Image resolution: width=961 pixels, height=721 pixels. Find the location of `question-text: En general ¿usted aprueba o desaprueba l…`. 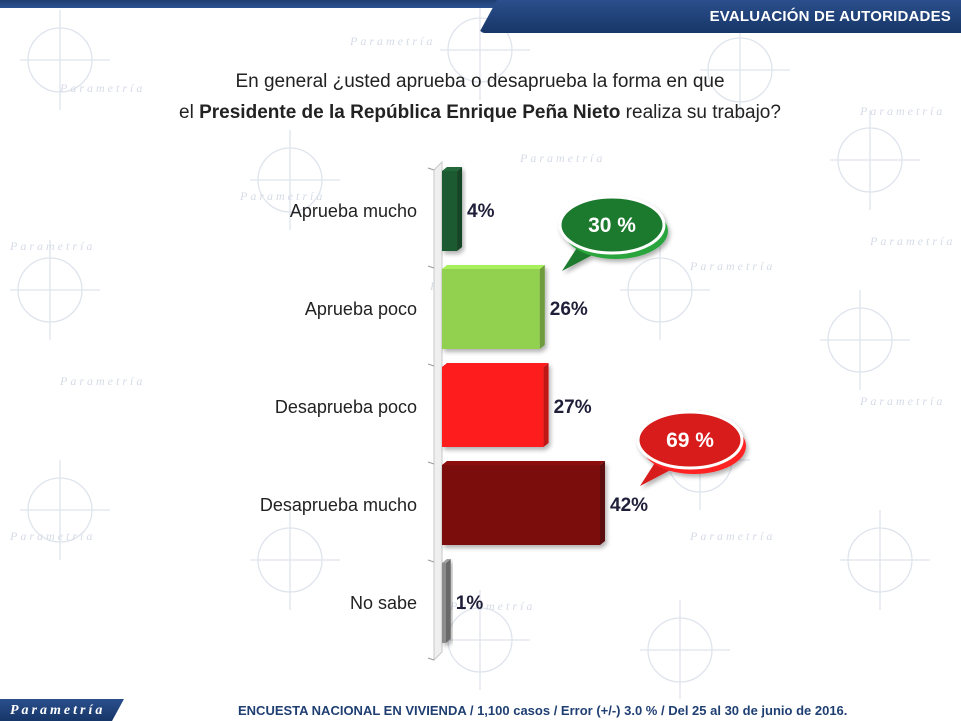

question-text: En general ¿usted aprueba o desaprueba l… is located at coordinates (480, 97).